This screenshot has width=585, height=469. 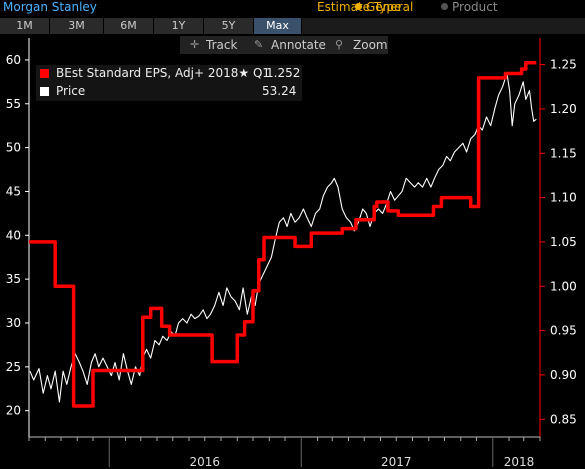 What do you see at coordinates (444, 6) in the screenshot?
I see `radio-product-icon` at bounding box center [444, 6].